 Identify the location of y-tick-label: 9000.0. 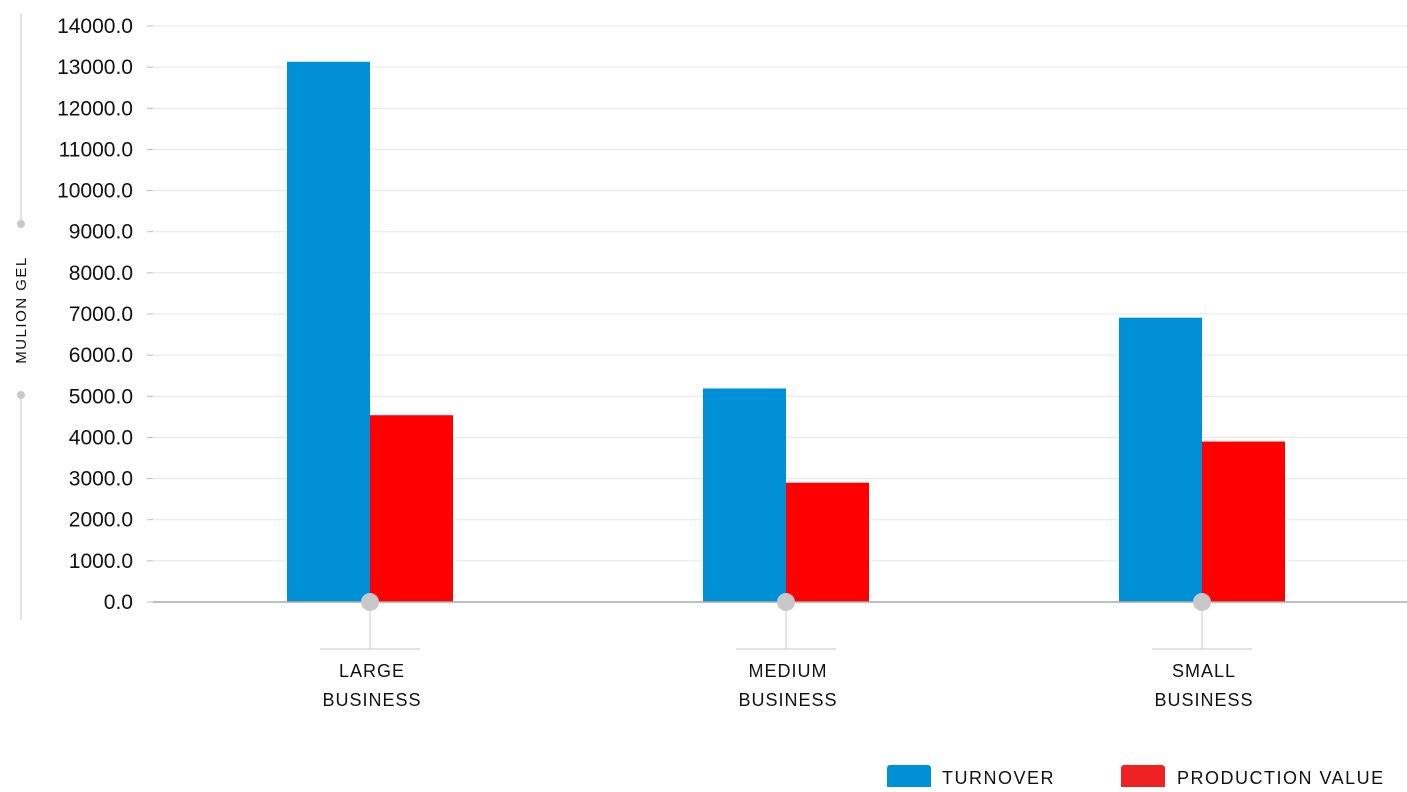
(101, 232).